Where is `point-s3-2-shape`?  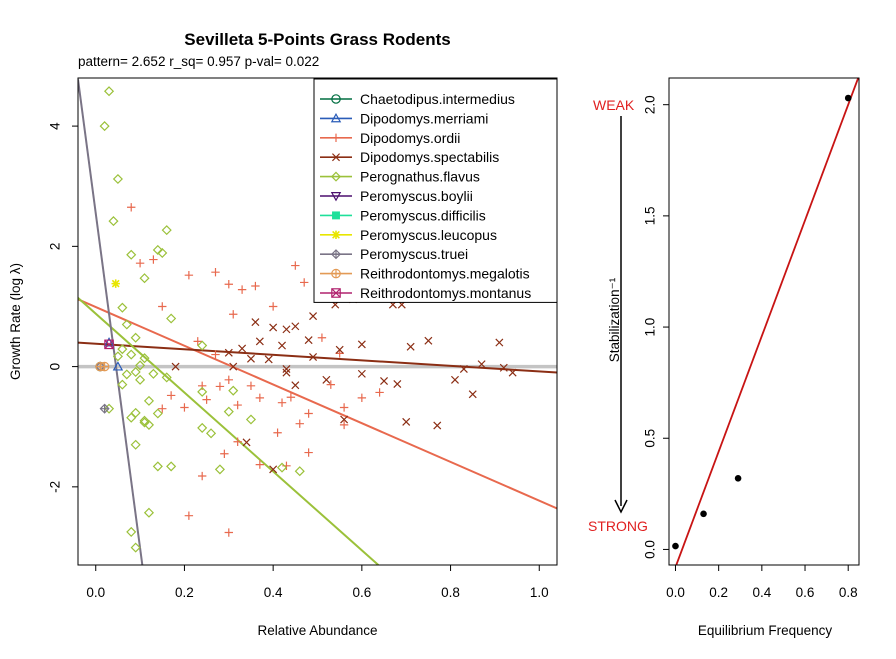
point-s3-2-shape is located at coordinates (286, 329).